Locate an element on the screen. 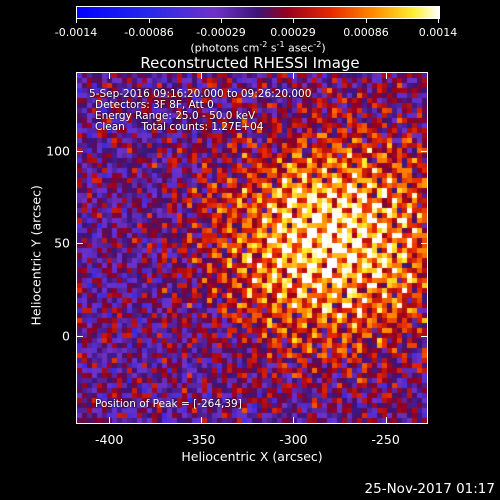 The image size is (500, 500). x-tick-label: -350 is located at coordinates (201, 439).